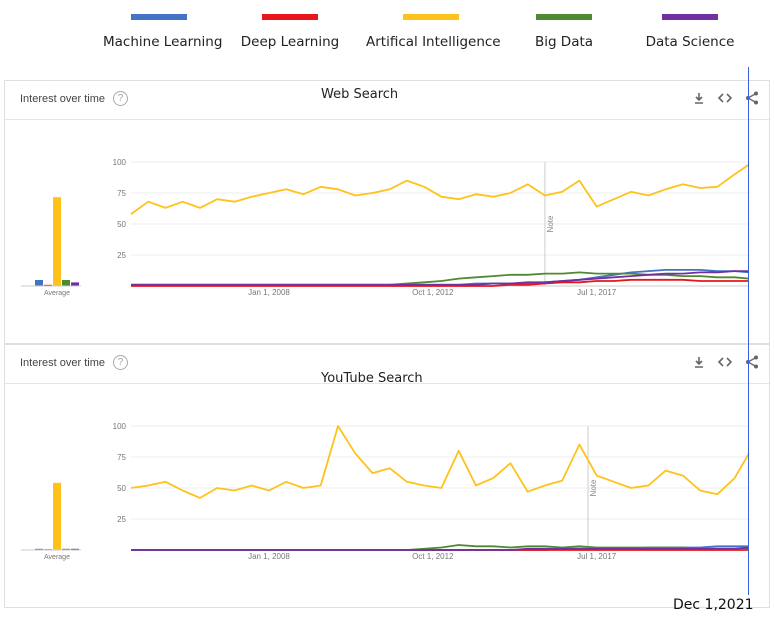 This screenshot has height=619, width=774. What do you see at coordinates (290, 32) in the screenshot?
I see `legend-item-deep-learning: Deep Learning` at bounding box center [290, 32].